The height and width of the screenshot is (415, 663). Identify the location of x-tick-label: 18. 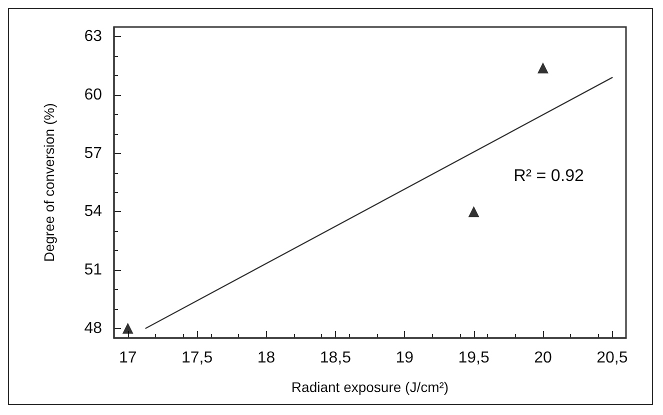
(266, 358).